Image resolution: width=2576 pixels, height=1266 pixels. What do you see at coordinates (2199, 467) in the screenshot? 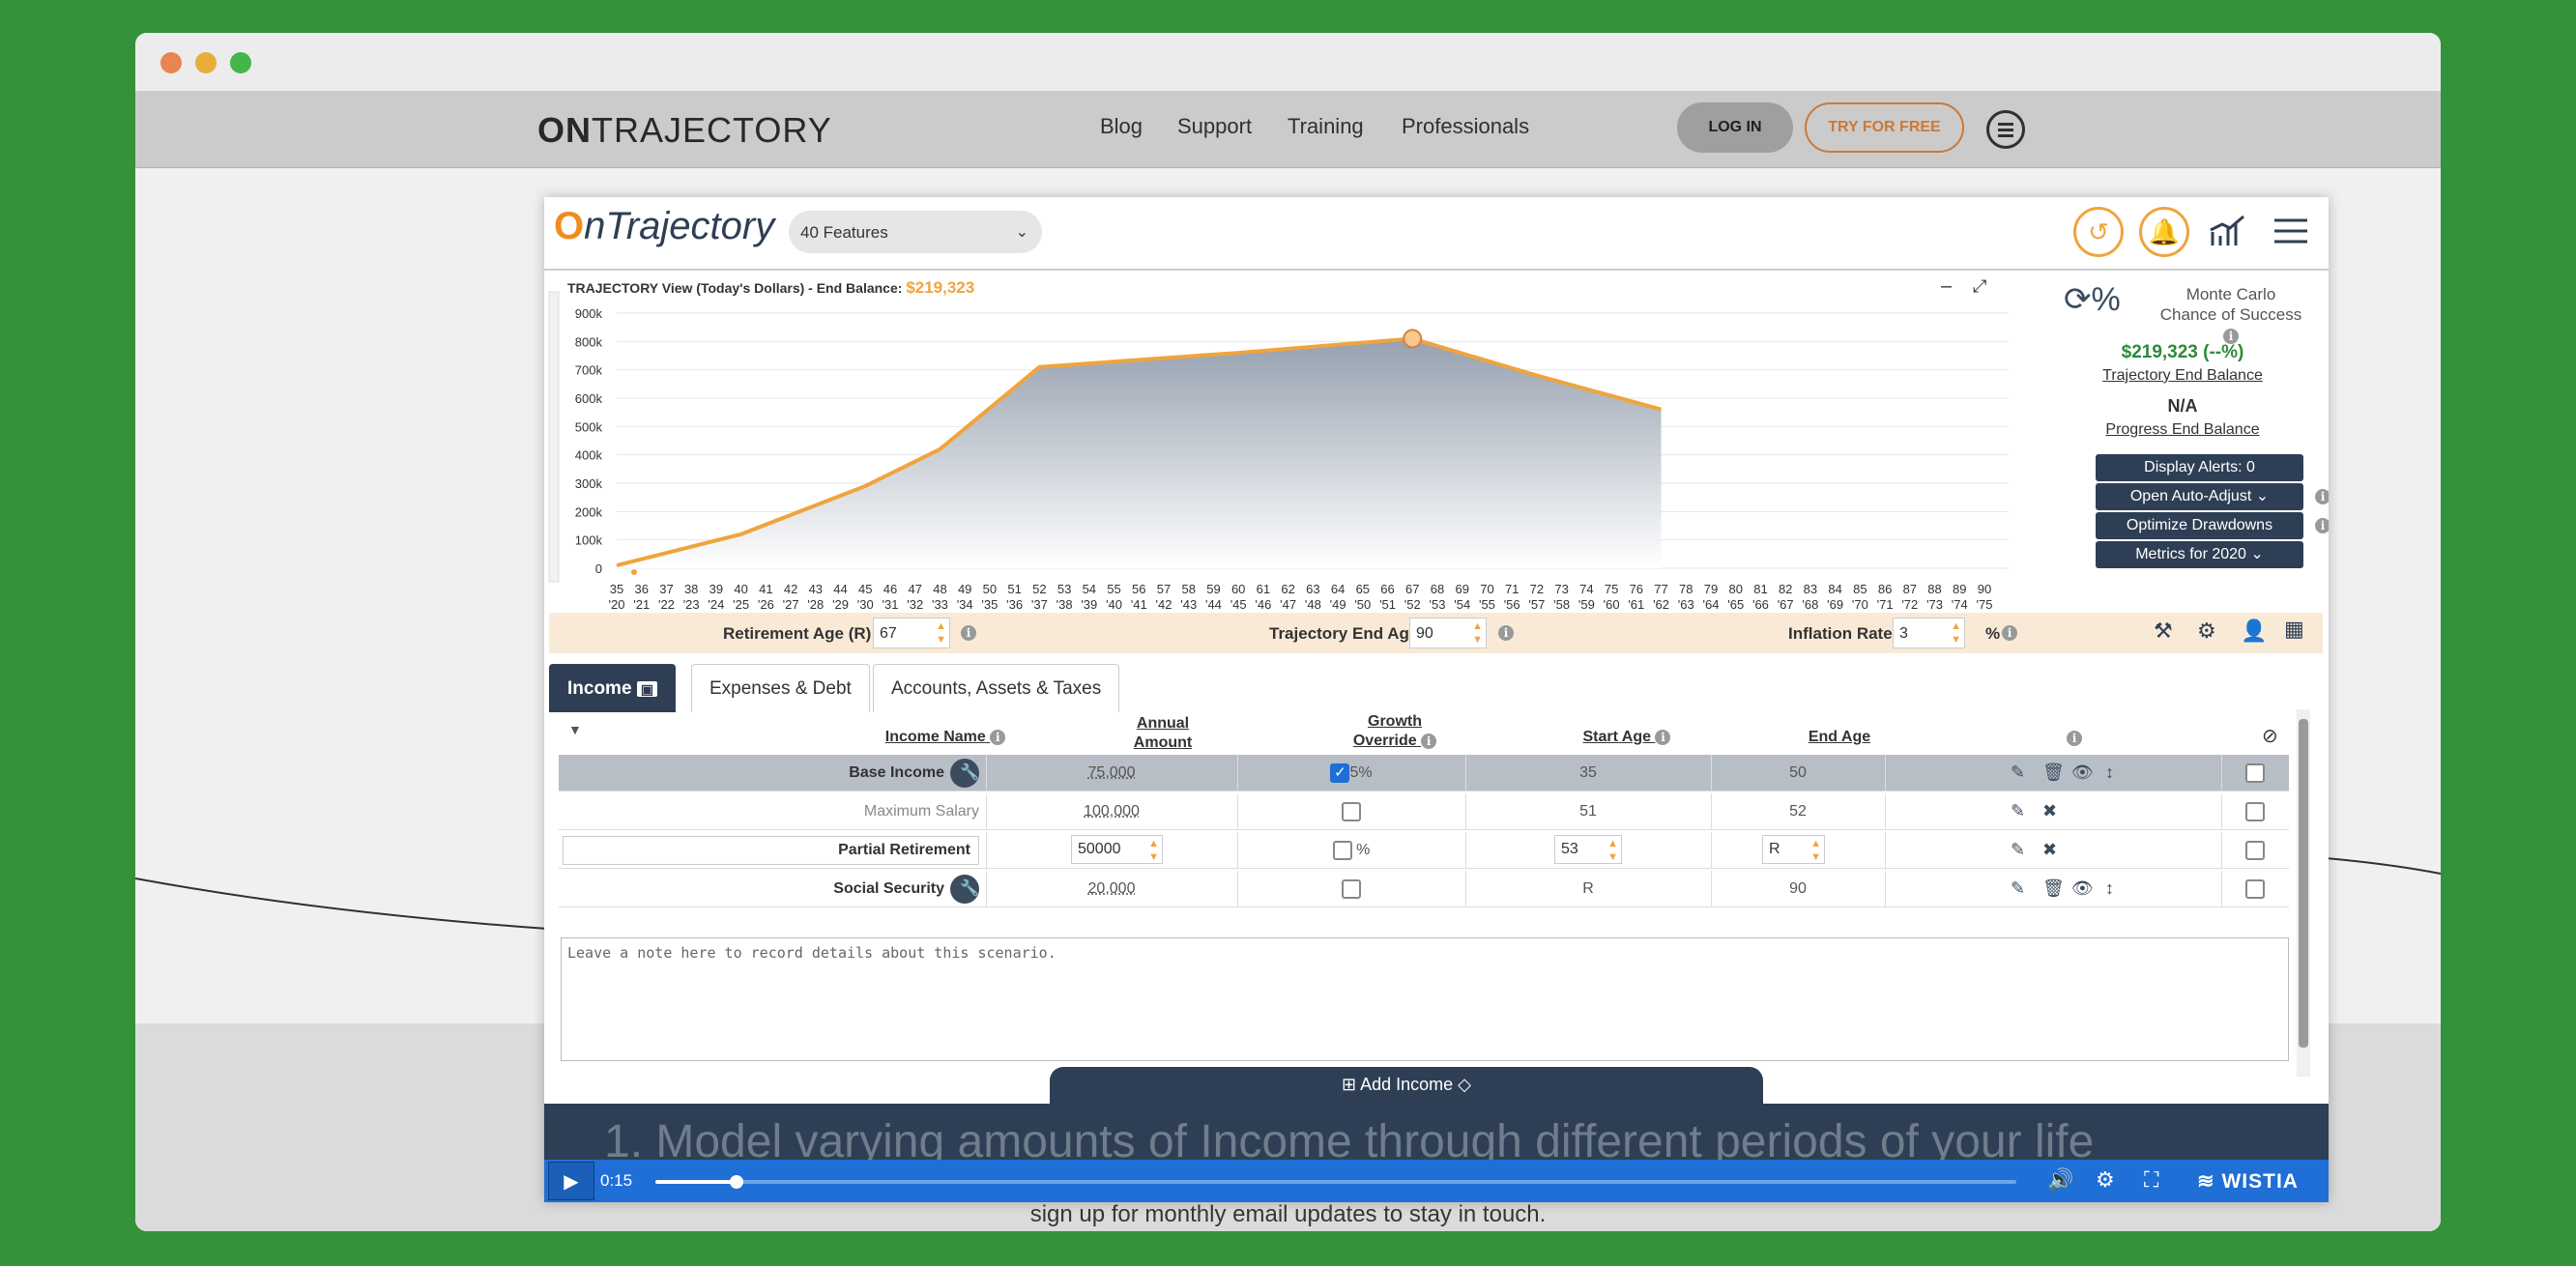
I see `display-alerts-button: Display Alerts: 0` at bounding box center [2199, 467].